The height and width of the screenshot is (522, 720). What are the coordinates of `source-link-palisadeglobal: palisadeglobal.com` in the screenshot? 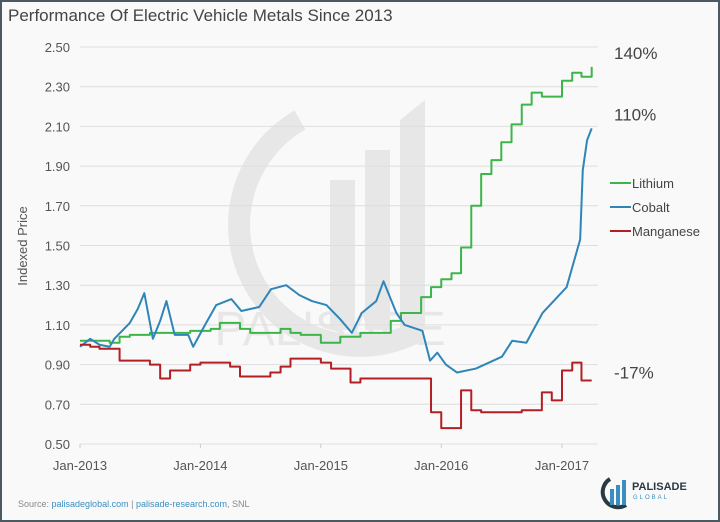 It's located at (90, 504).